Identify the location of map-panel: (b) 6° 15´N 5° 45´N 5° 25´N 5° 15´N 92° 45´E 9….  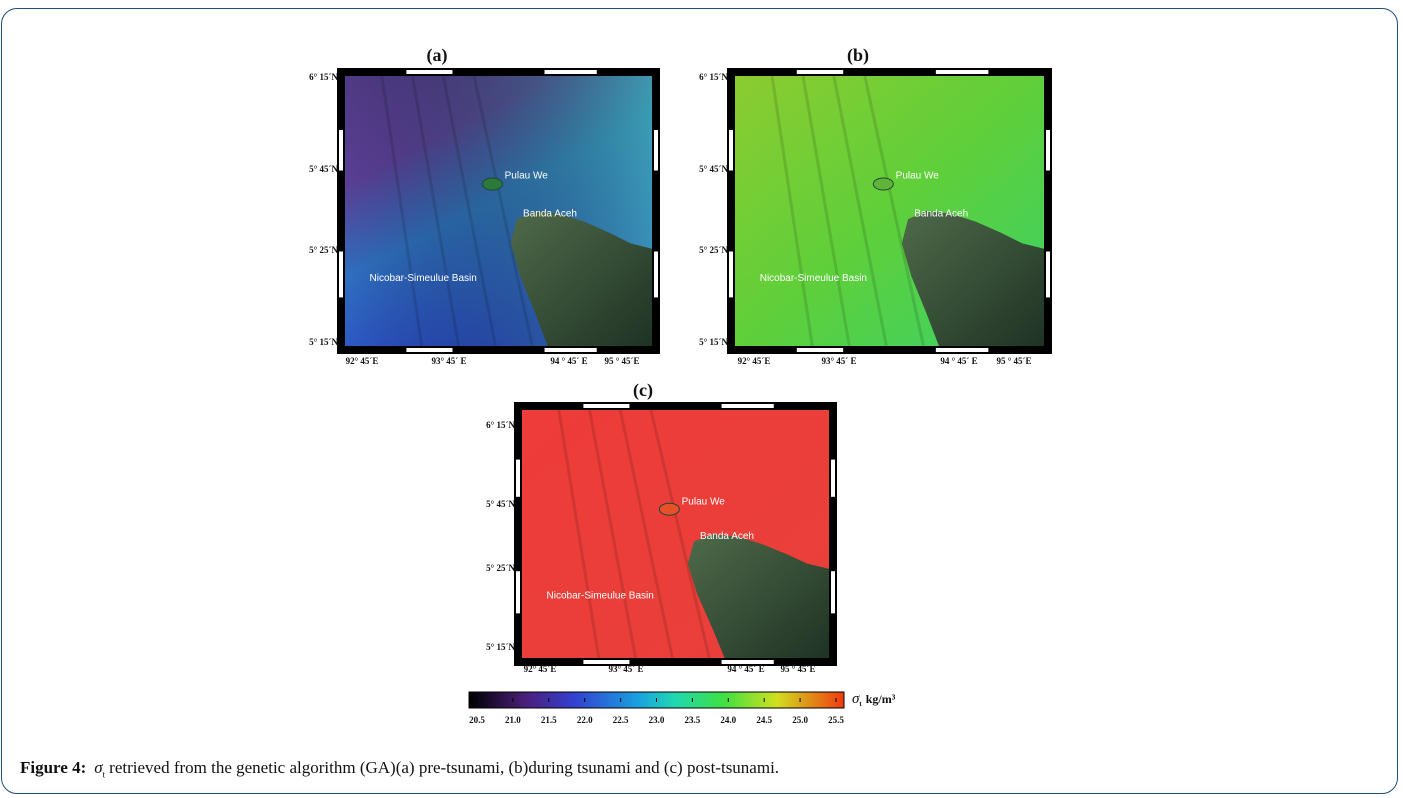
(875, 205).